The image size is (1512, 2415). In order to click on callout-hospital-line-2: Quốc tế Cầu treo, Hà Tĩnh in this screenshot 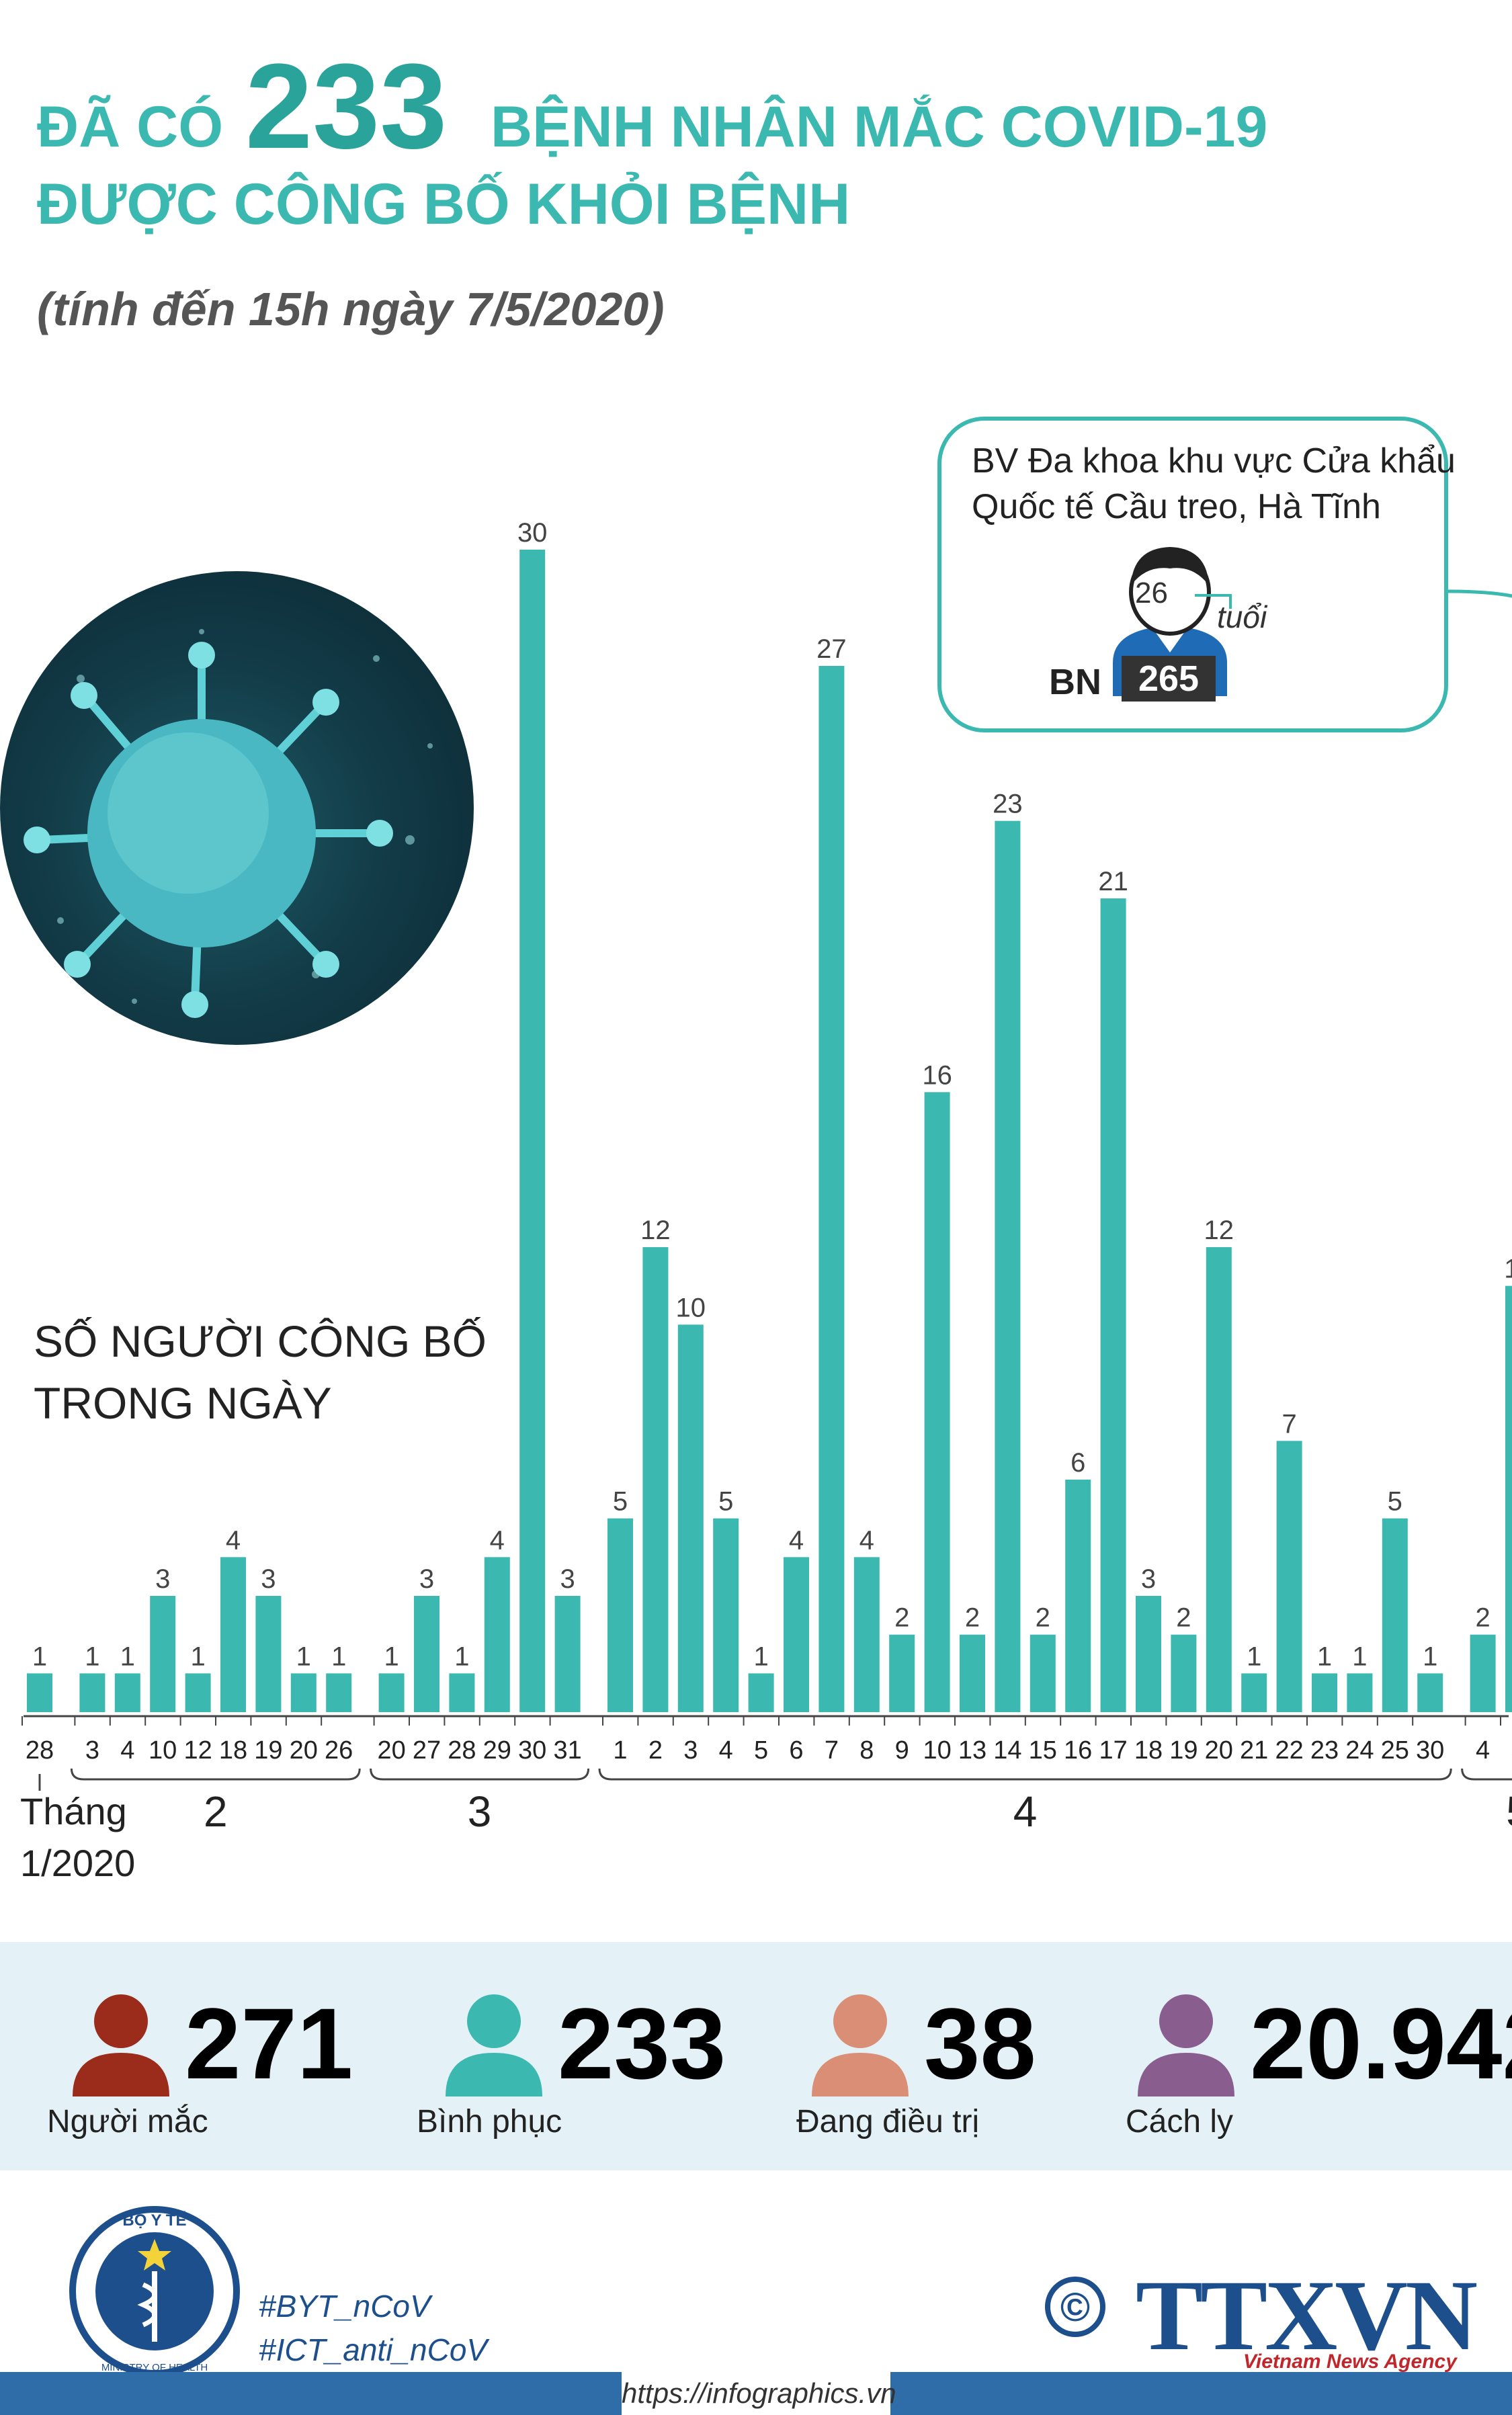, I will do `click(1177, 506)`.